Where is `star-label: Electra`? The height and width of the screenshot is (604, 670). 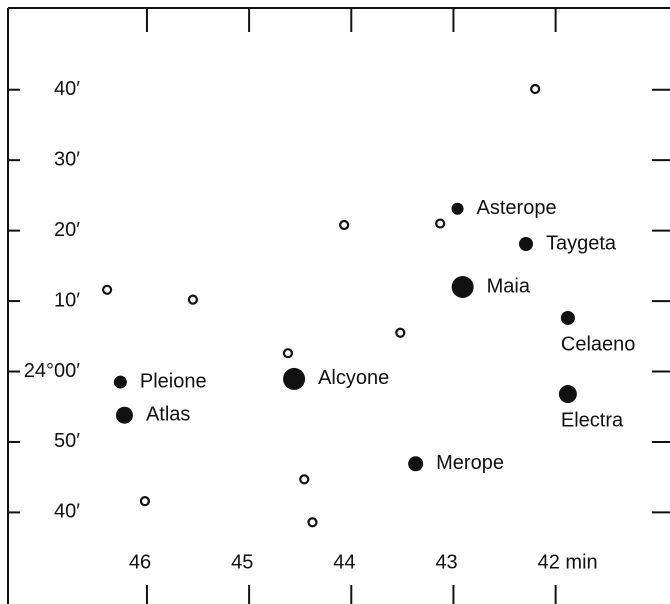 star-label: Electra is located at coordinates (592, 420).